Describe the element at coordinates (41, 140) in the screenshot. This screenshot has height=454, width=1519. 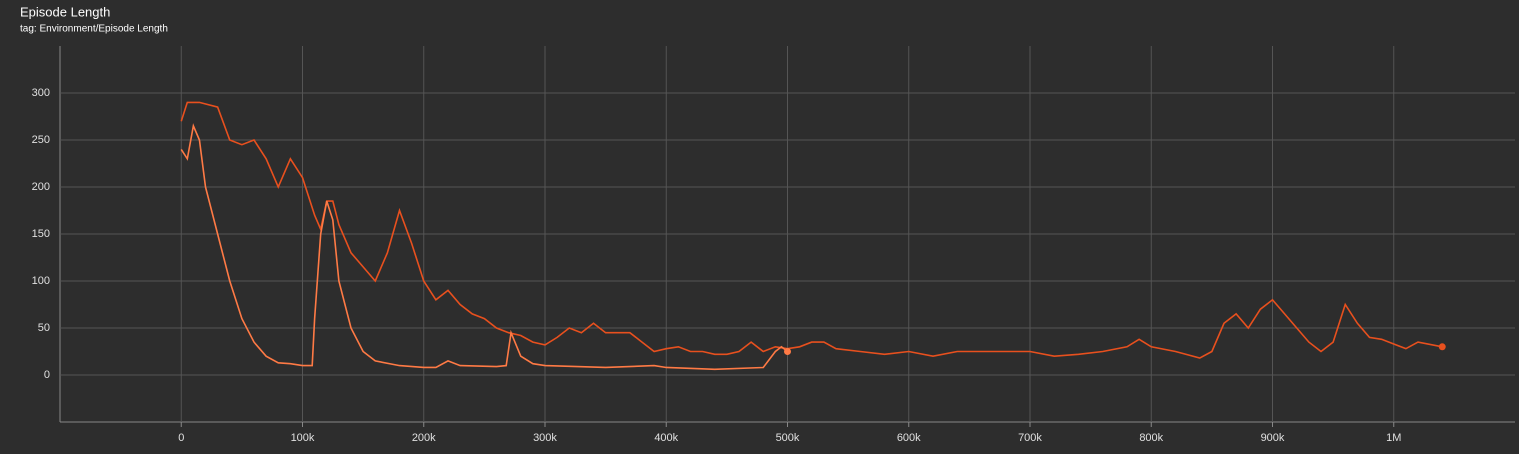
I see `y-tick-label: 250` at that location.